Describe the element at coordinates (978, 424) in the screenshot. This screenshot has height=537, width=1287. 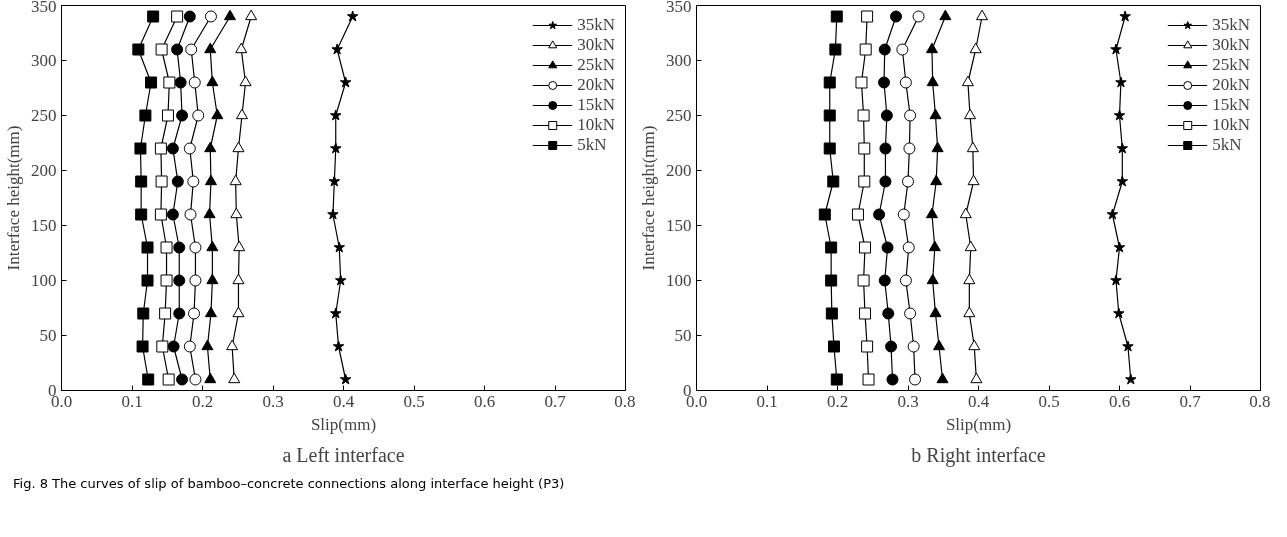
I see `x-axis-title: Slip(mm)` at that location.